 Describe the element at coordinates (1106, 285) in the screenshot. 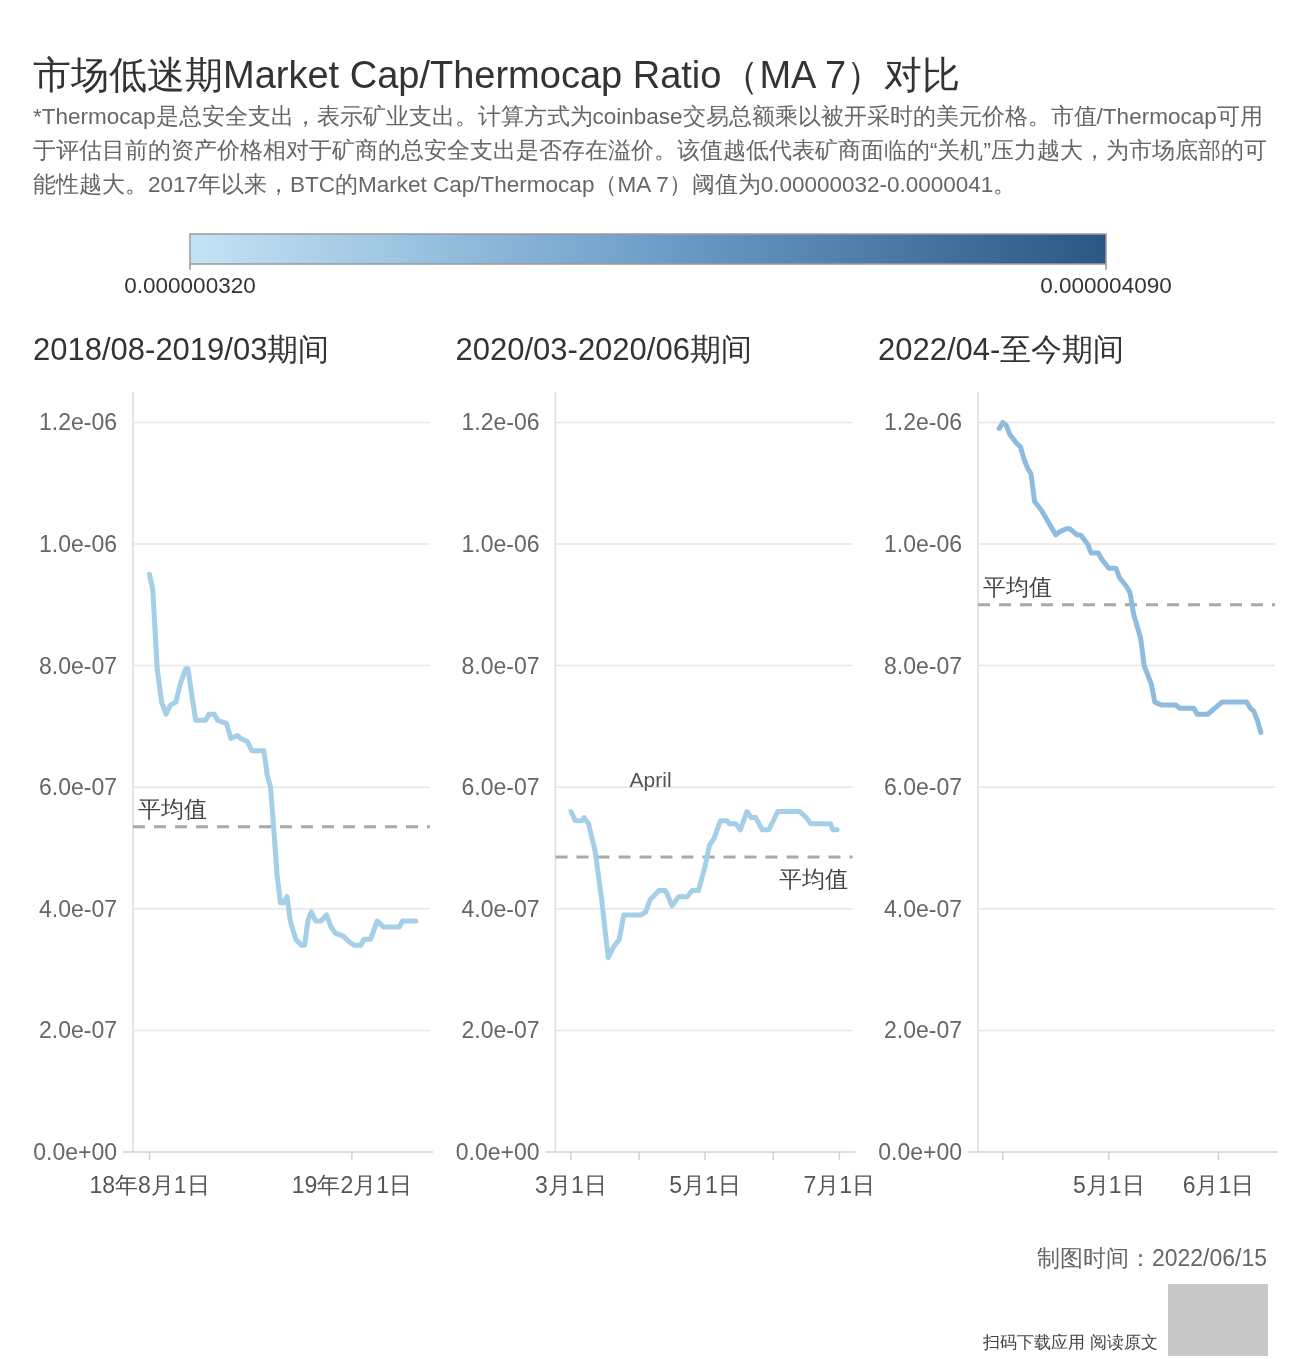

I see `colorbar-tick-label: 0.000004090` at that location.